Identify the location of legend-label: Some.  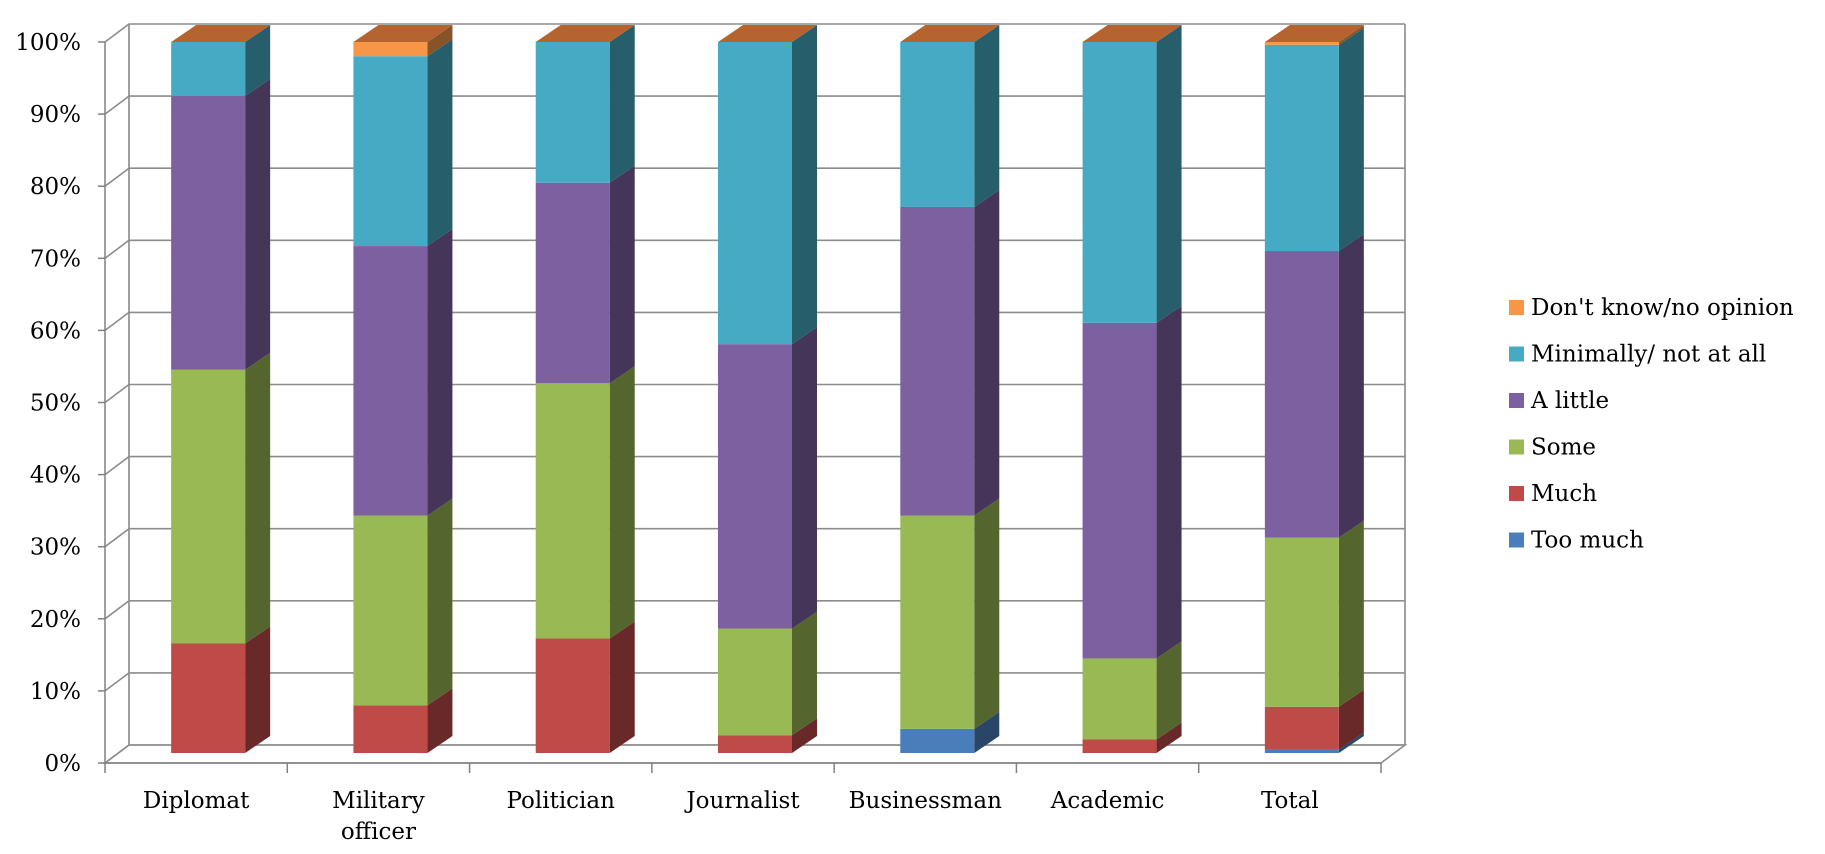
(1563, 448).